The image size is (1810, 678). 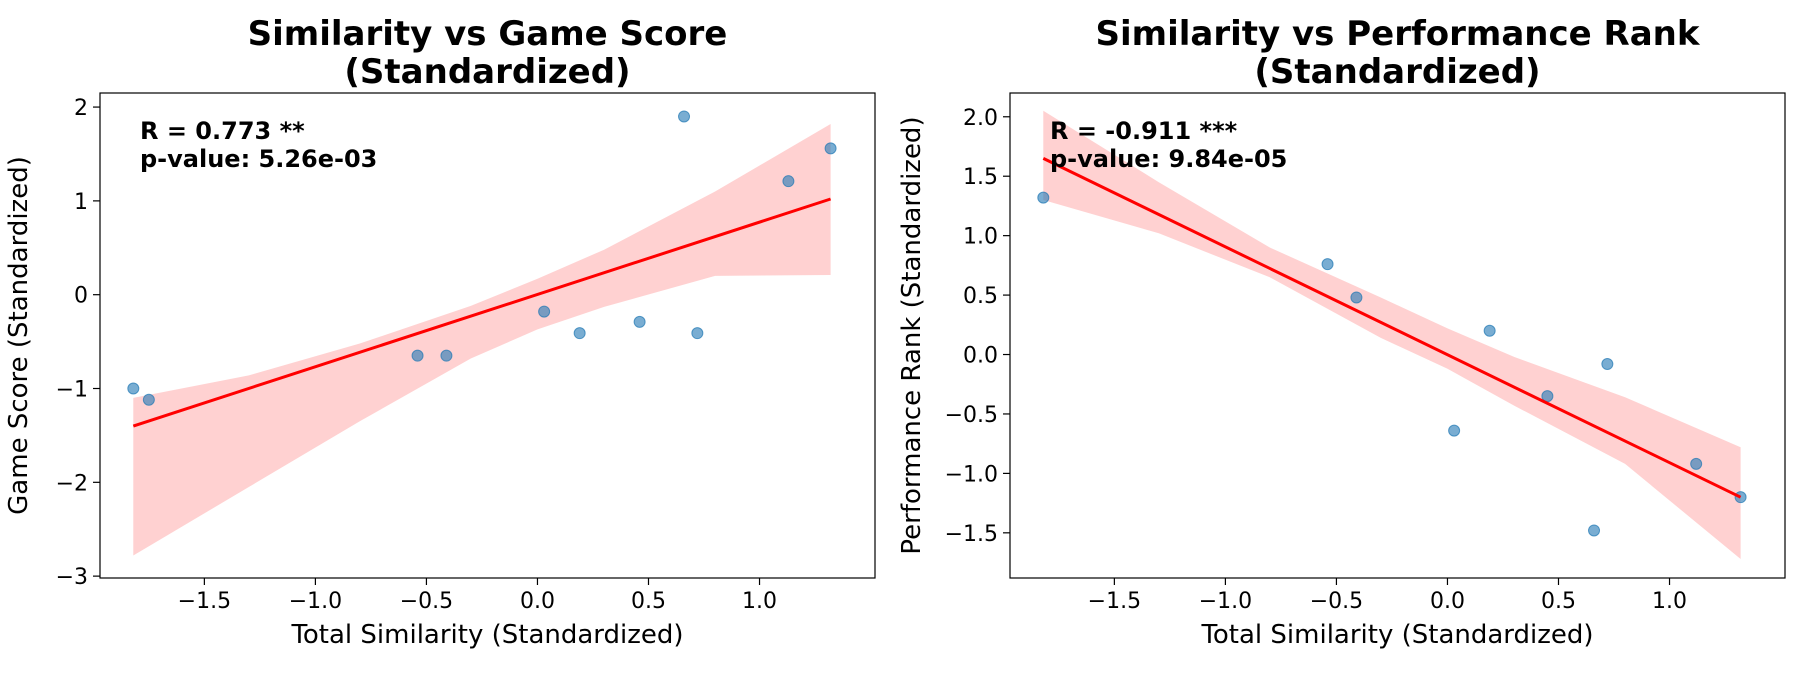 What do you see at coordinates (912, 335) in the screenshot?
I see `y-axis-label: Performance Rank (Standardized)` at bounding box center [912, 335].